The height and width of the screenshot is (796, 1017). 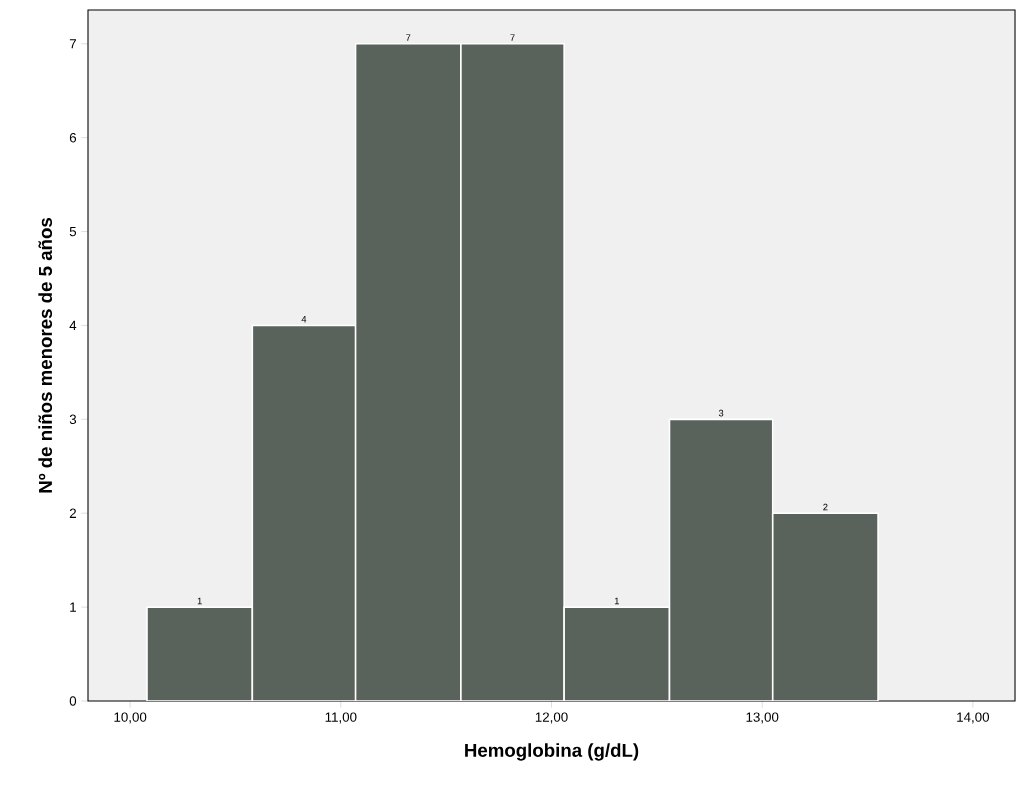 I want to click on y-tick-label: 2, so click(x=72, y=513).